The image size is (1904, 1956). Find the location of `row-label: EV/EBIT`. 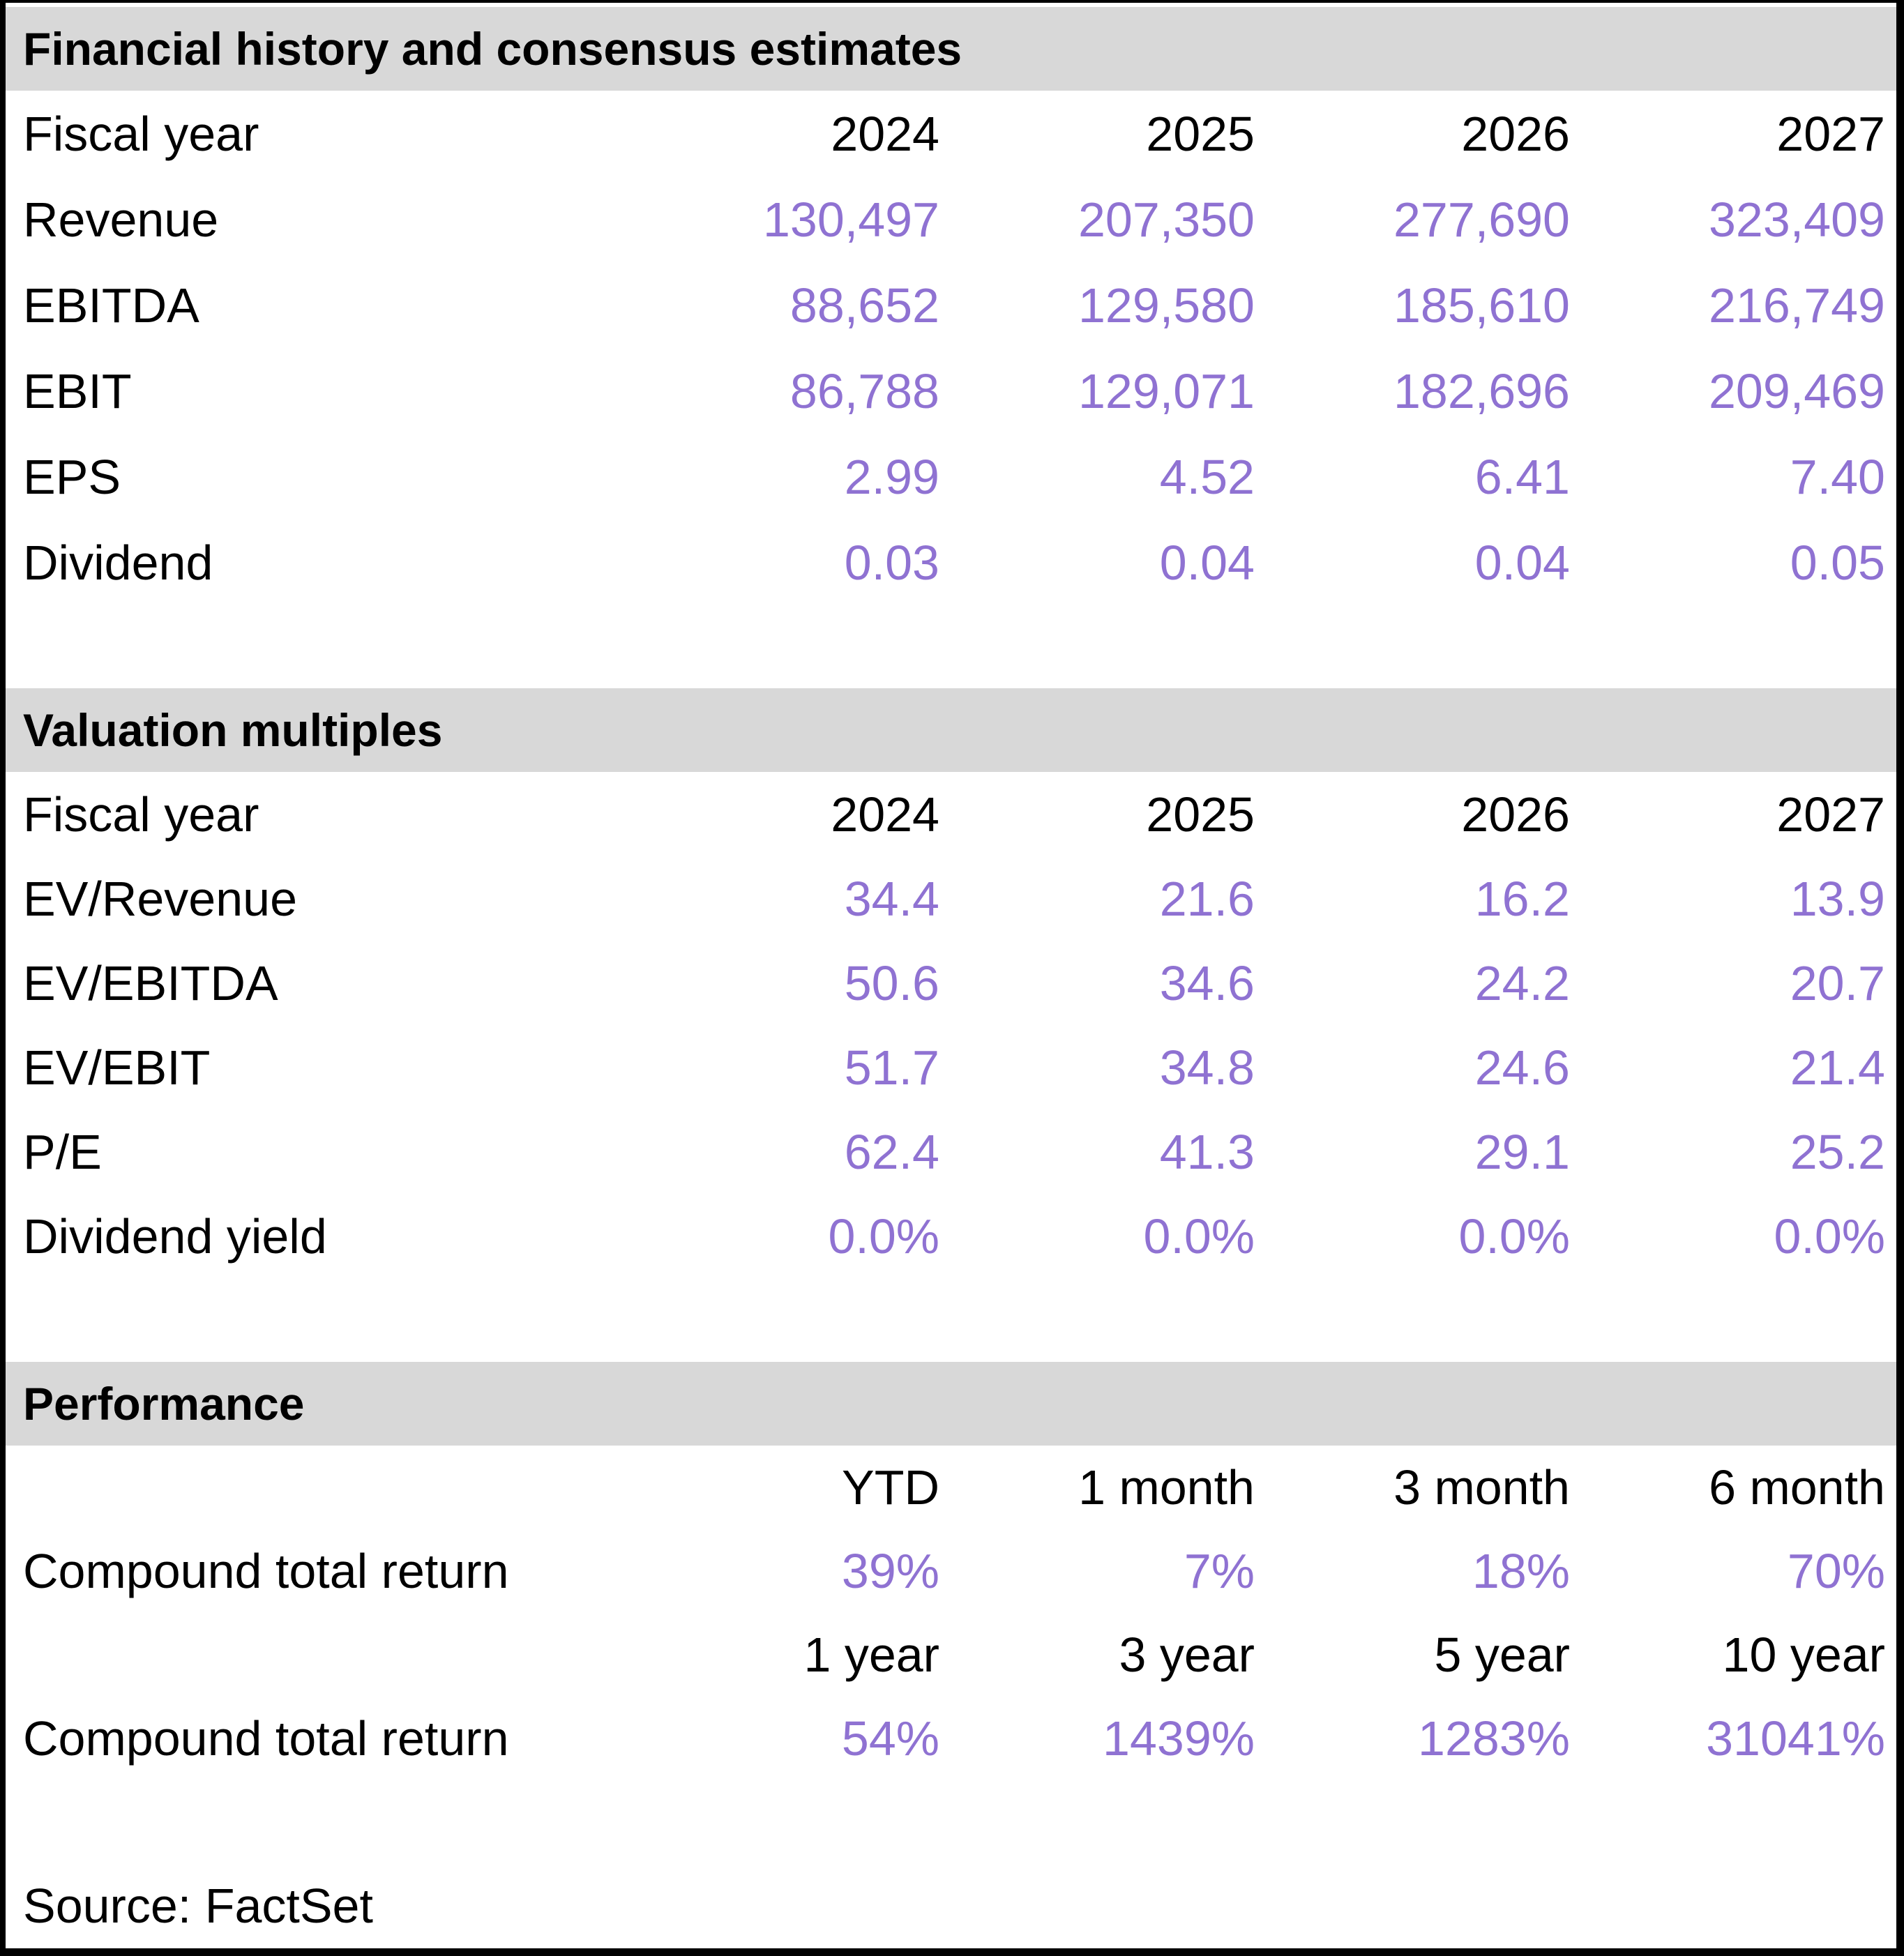

row-label: EV/EBIT is located at coordinates (117, 1067).